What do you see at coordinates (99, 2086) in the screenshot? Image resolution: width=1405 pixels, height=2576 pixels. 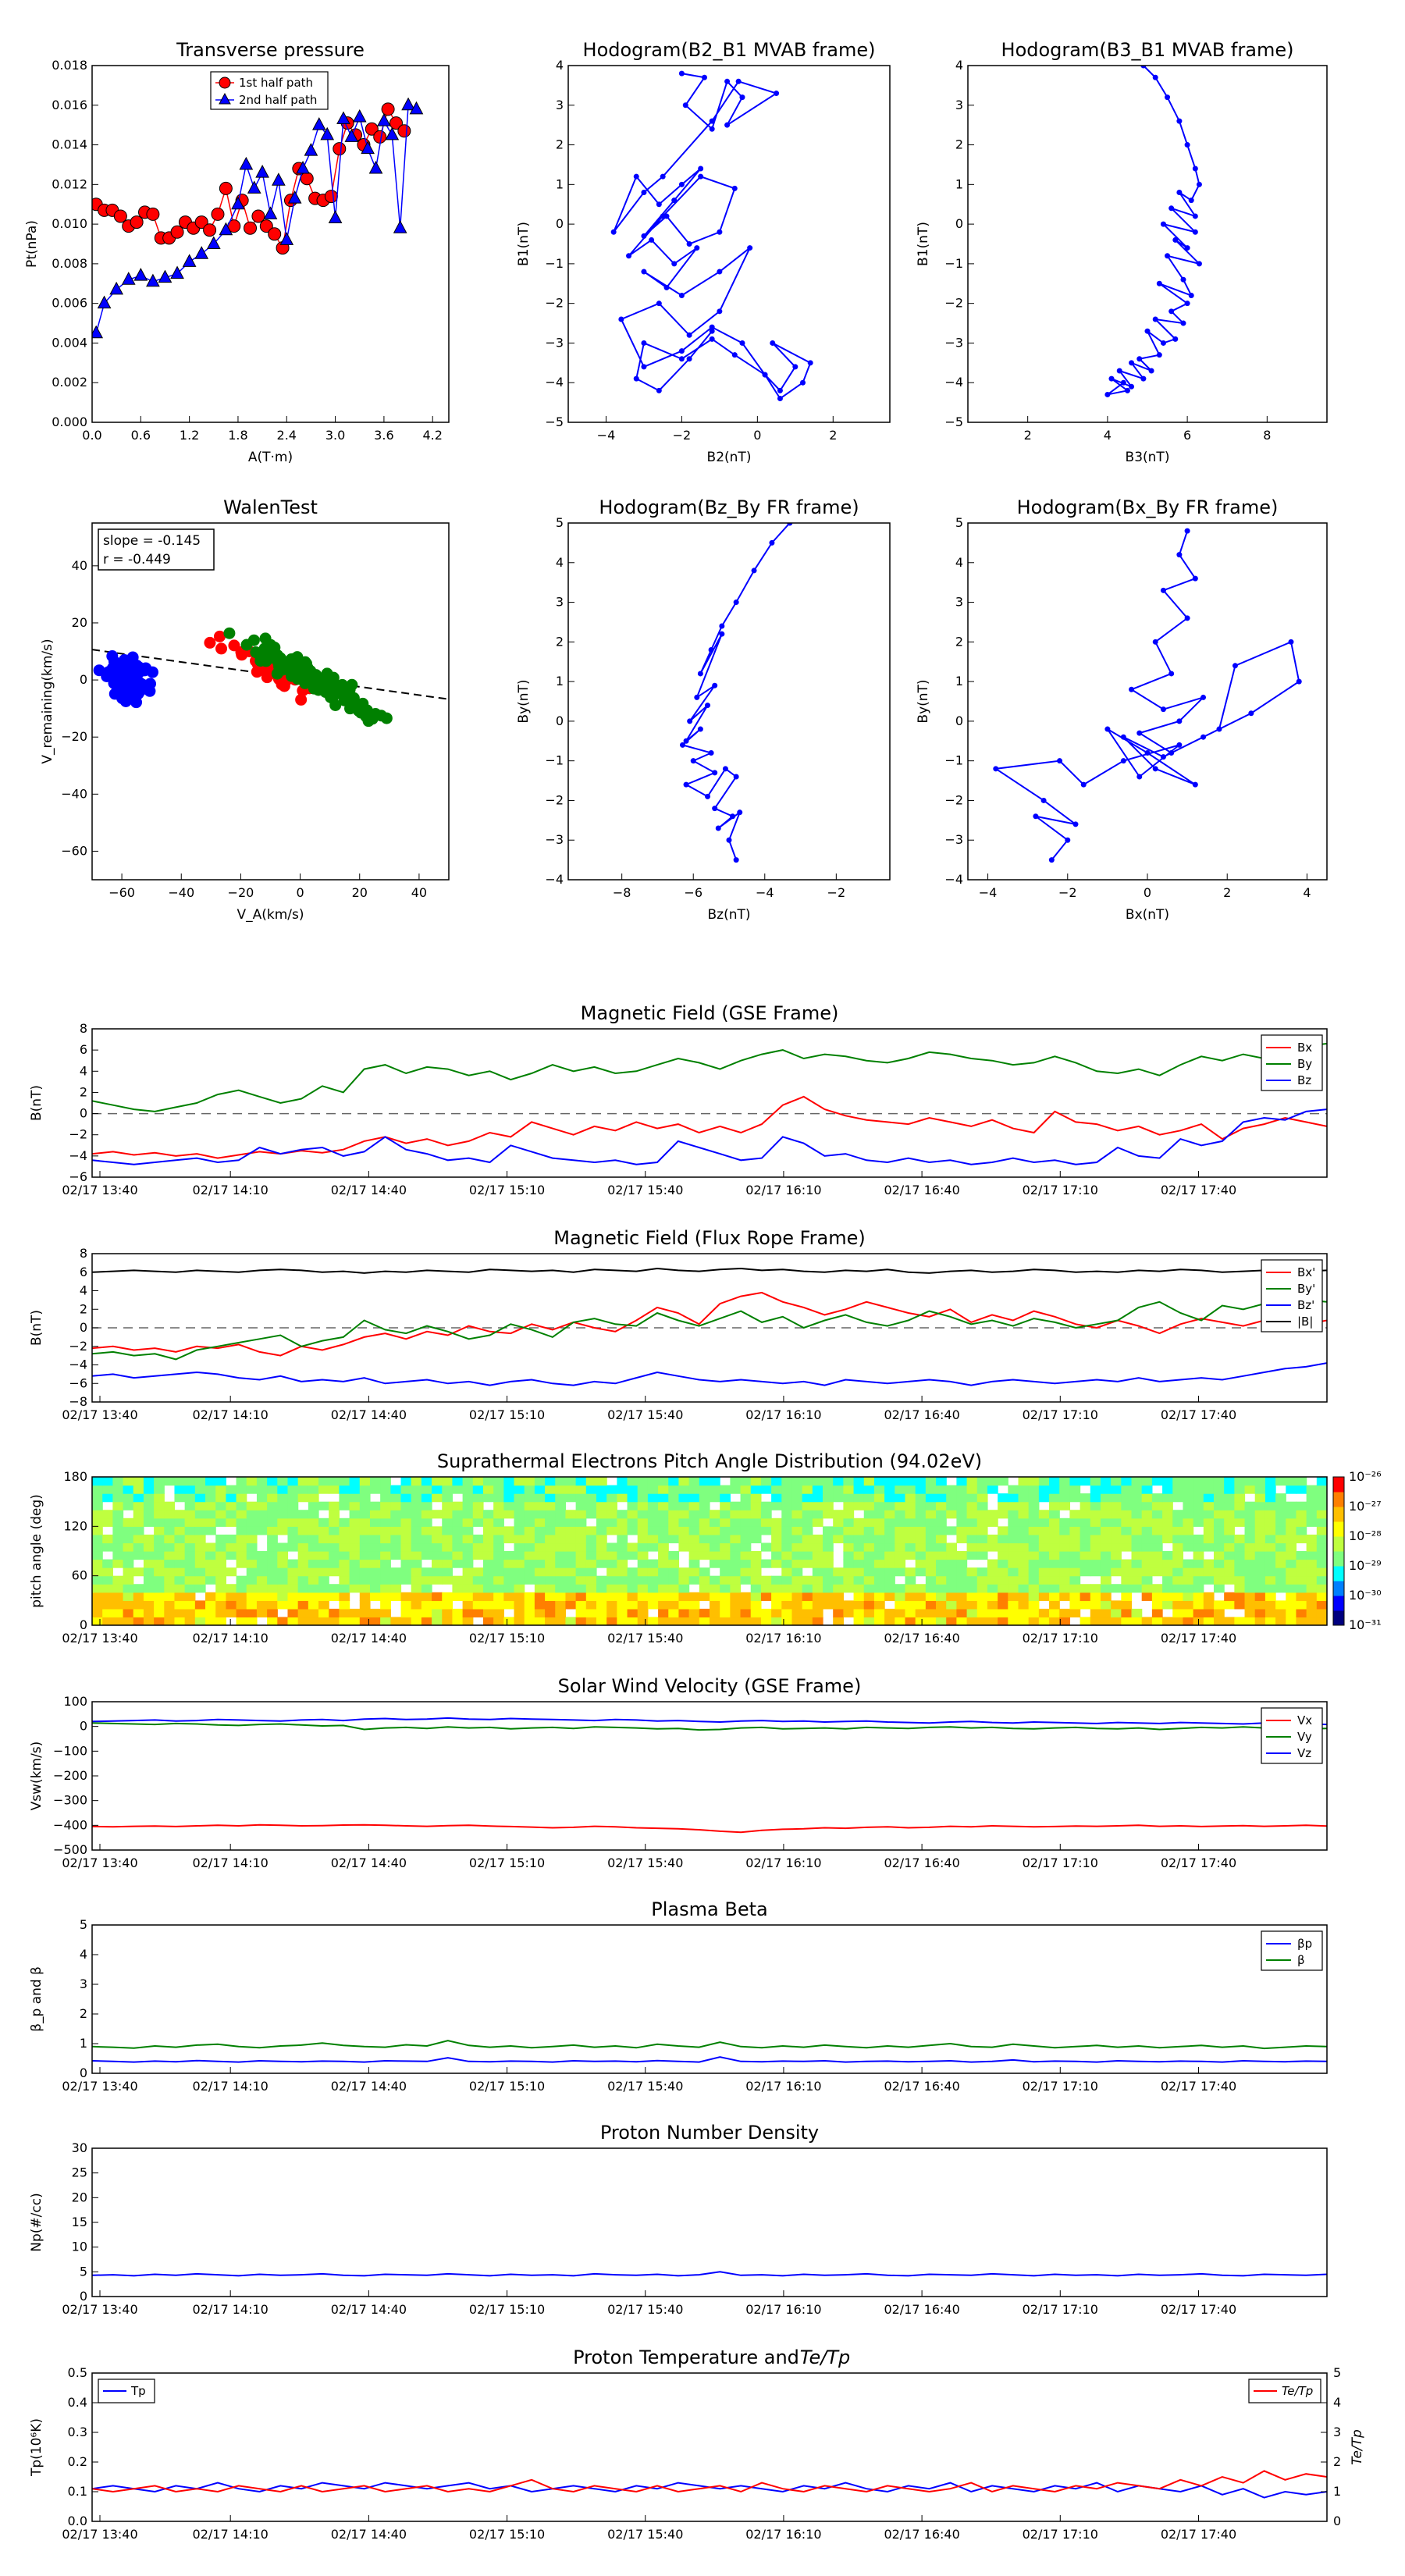 I see `x-tick-label: 02/17 13:40` at bounding box center [99, 2086].